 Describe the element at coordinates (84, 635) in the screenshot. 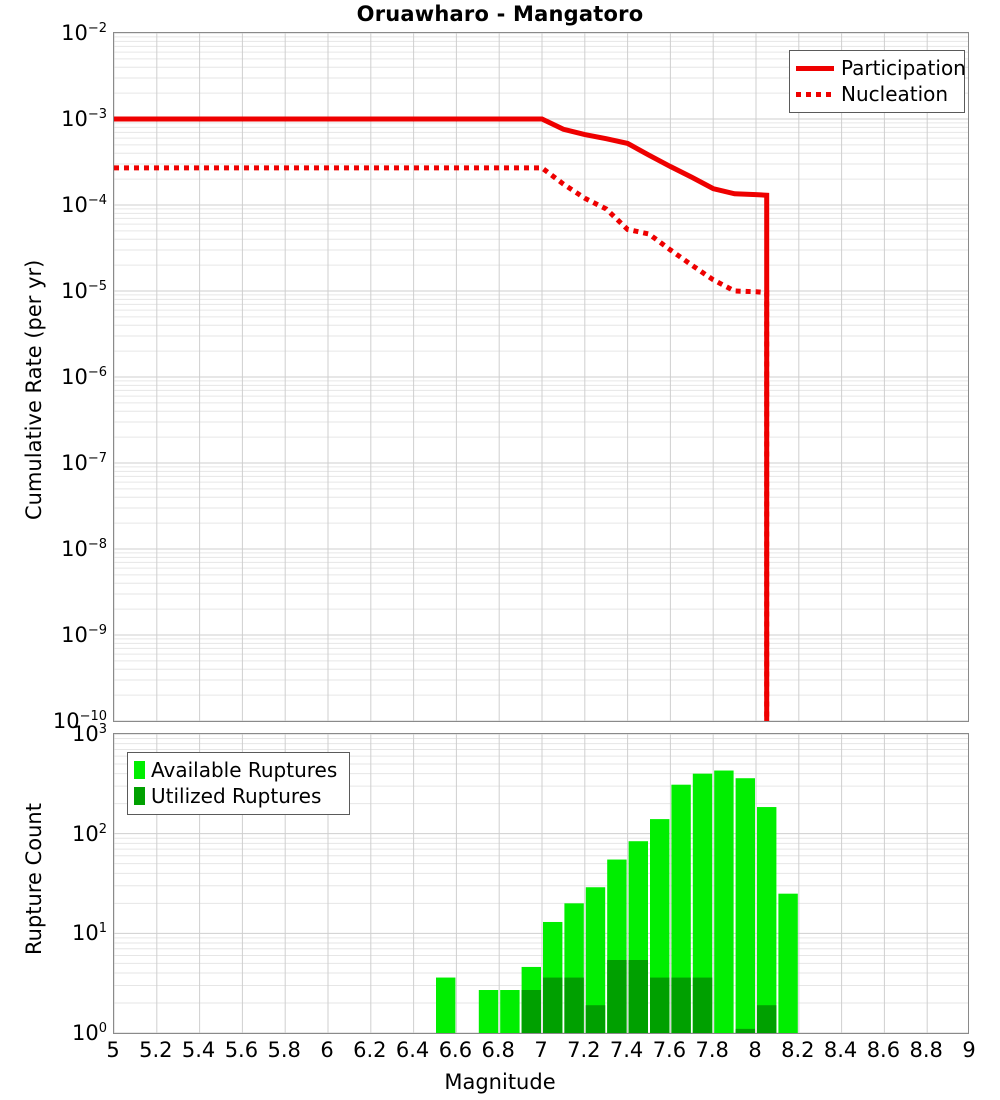

I see `rate-y-tick: 10⁻⁹` at that location.